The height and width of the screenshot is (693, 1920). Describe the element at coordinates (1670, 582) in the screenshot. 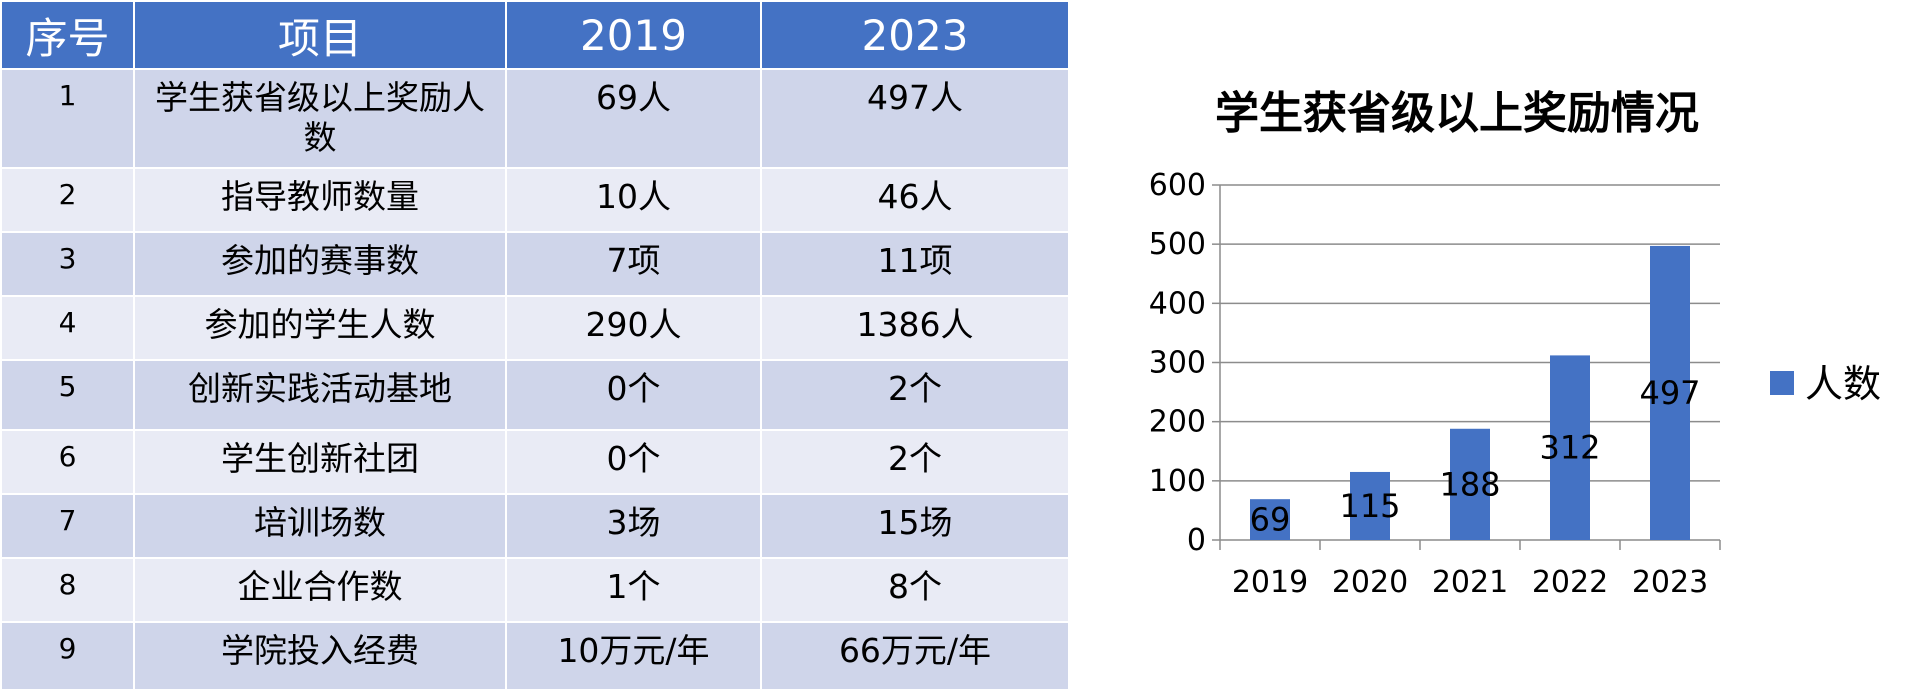

I see `x-tick-label: 2023` at that location.